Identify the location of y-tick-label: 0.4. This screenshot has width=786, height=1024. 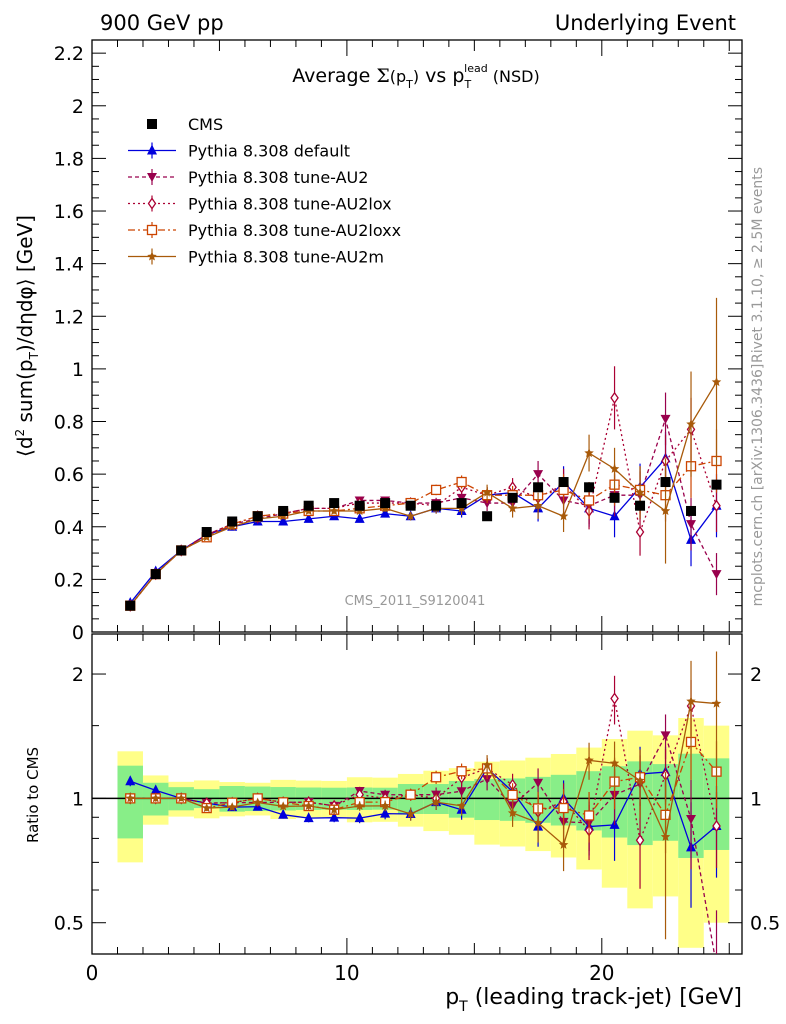
(69, 528).